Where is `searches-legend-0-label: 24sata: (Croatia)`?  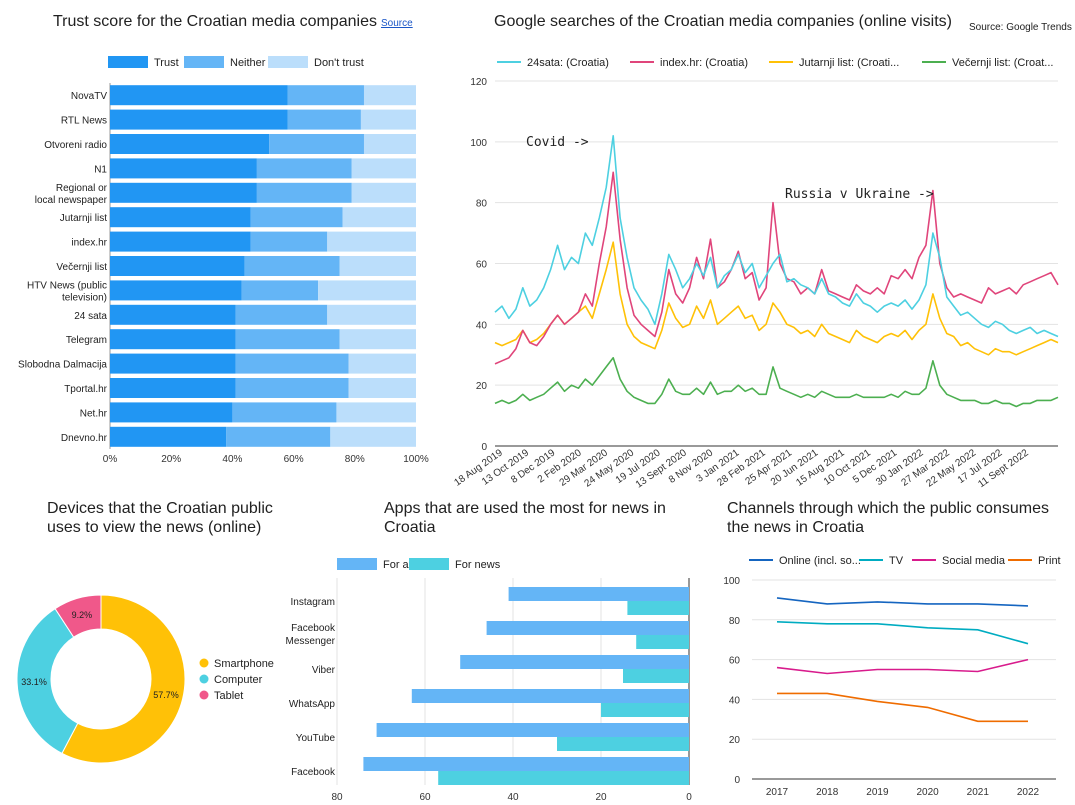 searches-legend-0-label: 24sata: (Croatia) is located at coordinates (568, 63).